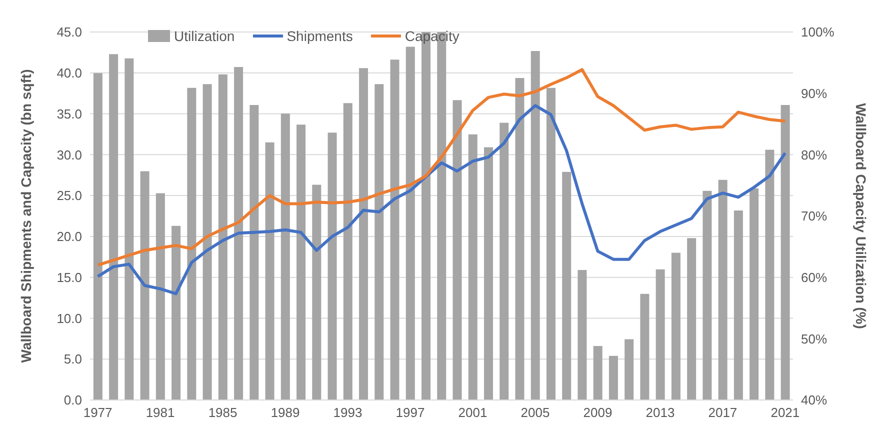 This screenshot has width=889, height=436. Describe the element at coordinates (204, 36) in the screenshot. I see `legend-label: Utilization` at that location.